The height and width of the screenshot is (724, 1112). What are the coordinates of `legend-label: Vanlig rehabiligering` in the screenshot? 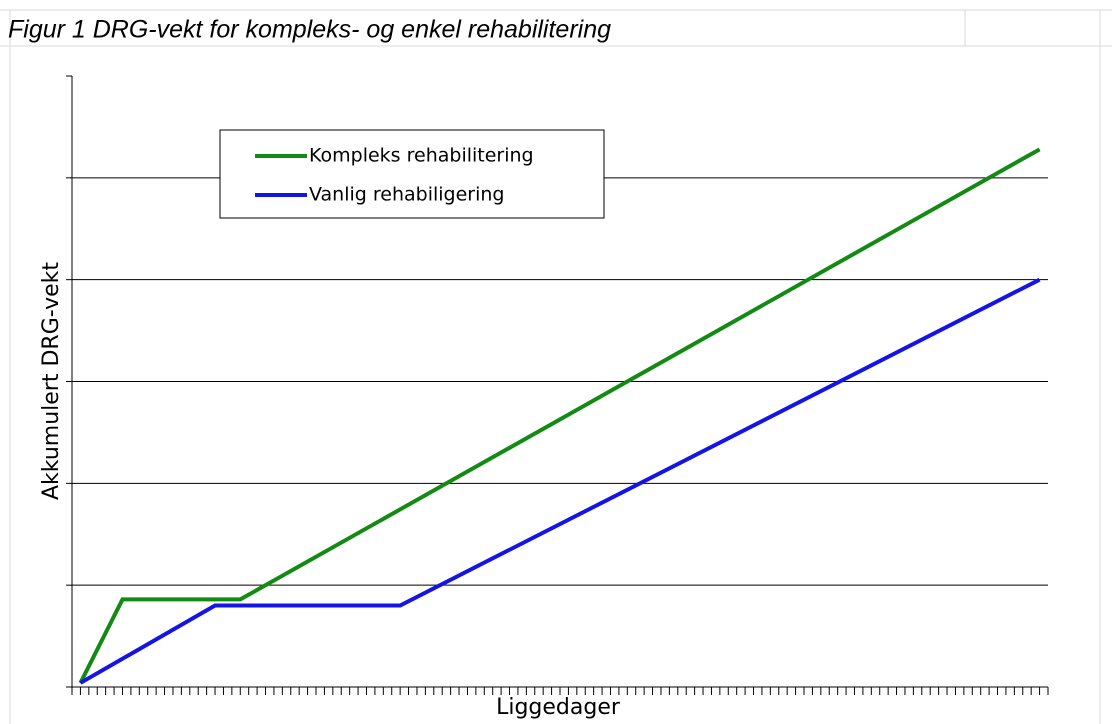 It's located at (406, 195).